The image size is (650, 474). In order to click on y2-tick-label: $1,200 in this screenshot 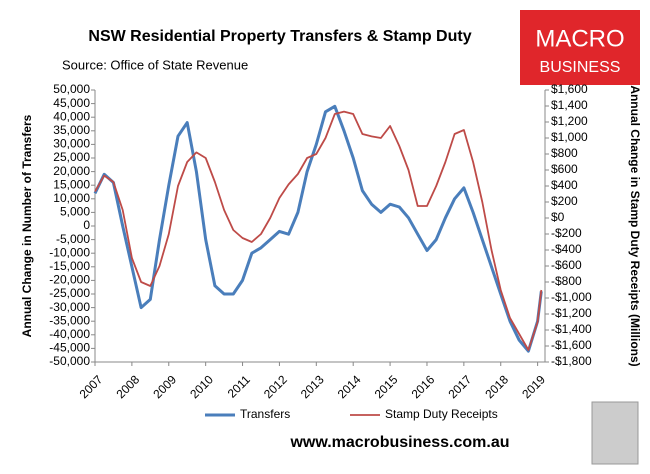, I will do `click(569, 121)`.